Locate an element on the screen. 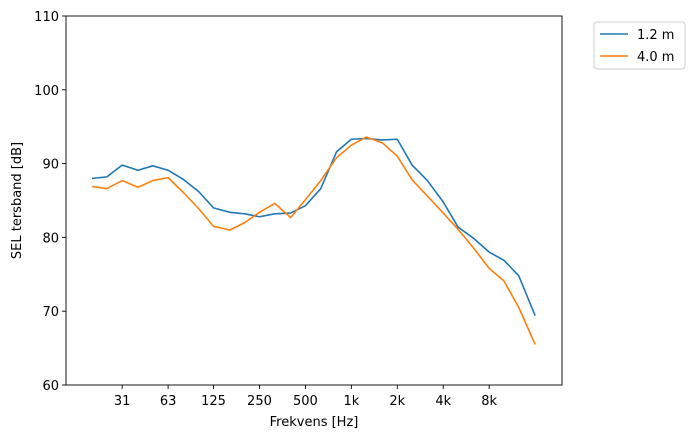 Image resolution: width=693 pixels, height=438 pixels. y-tick-label: 80 is located at coordinates (50, 238).